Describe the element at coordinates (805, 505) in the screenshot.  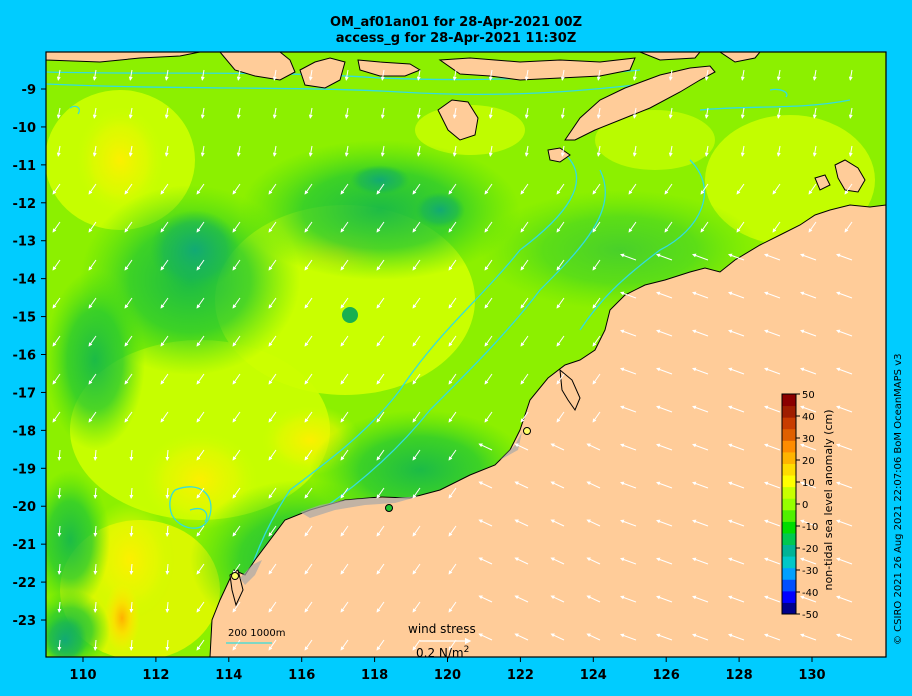
I see `colorbar-tick-label: 0` at that location.